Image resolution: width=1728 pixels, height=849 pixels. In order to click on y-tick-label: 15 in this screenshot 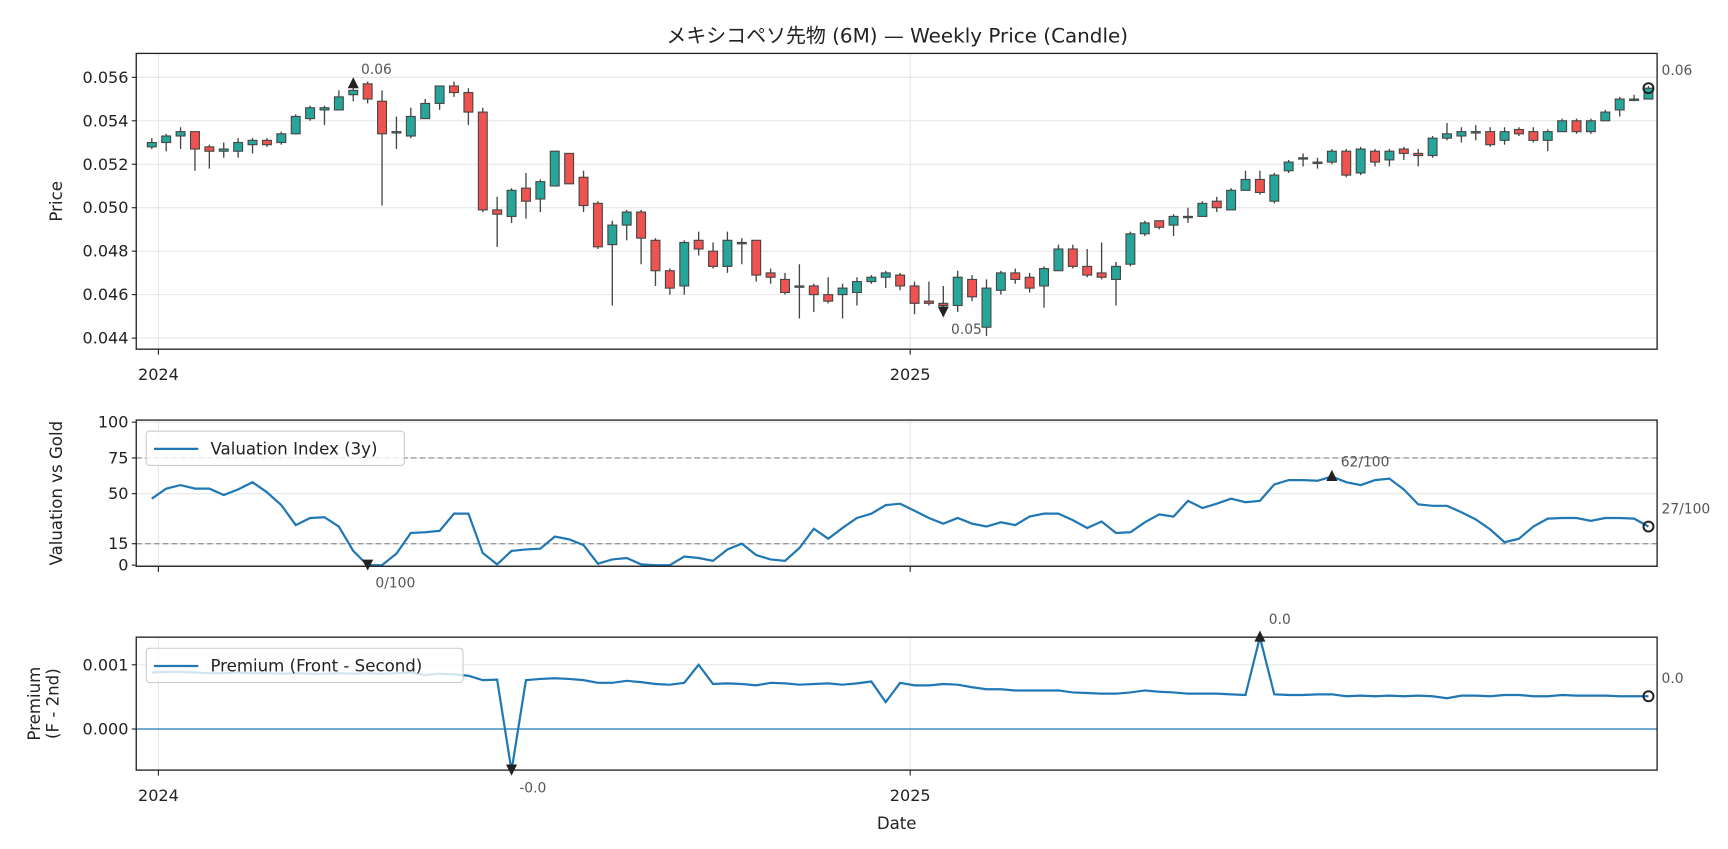, I will do `click(118, 543)`.